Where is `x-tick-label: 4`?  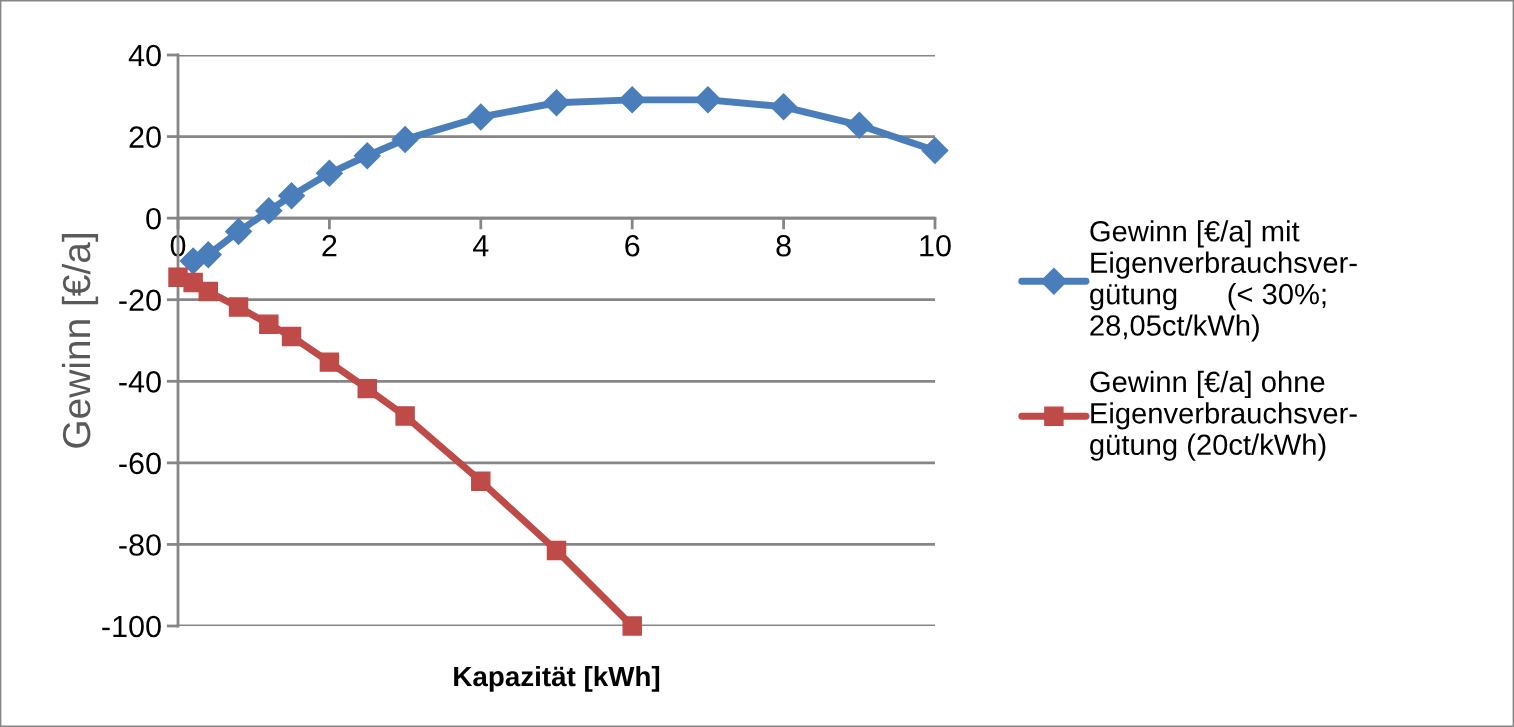
x-tick-label: 4 is located at coordinates (481, 246).